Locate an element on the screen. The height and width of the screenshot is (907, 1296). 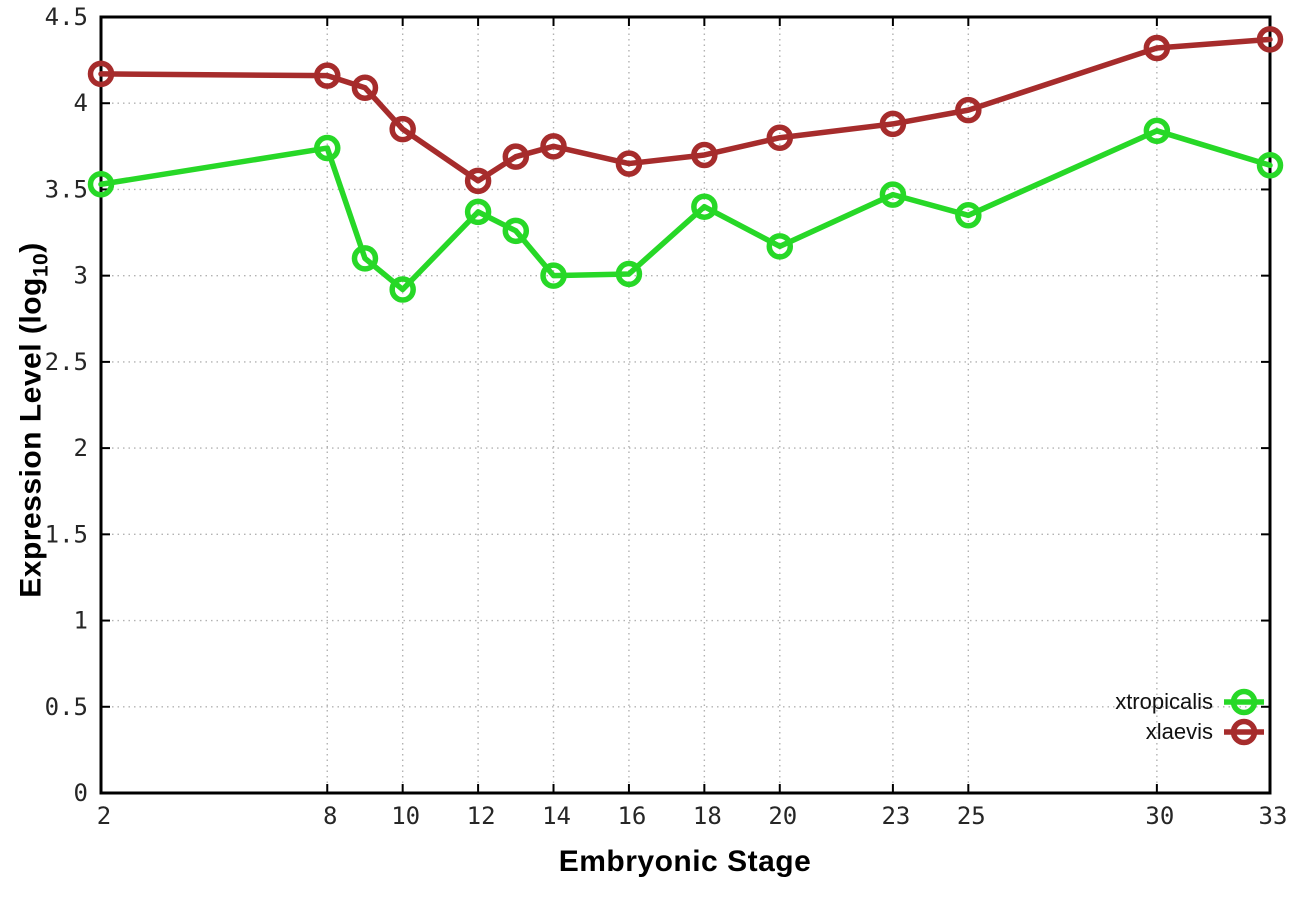
legend-row-xtropicalis: xtropicalis is located at coordinates (1190, 702).